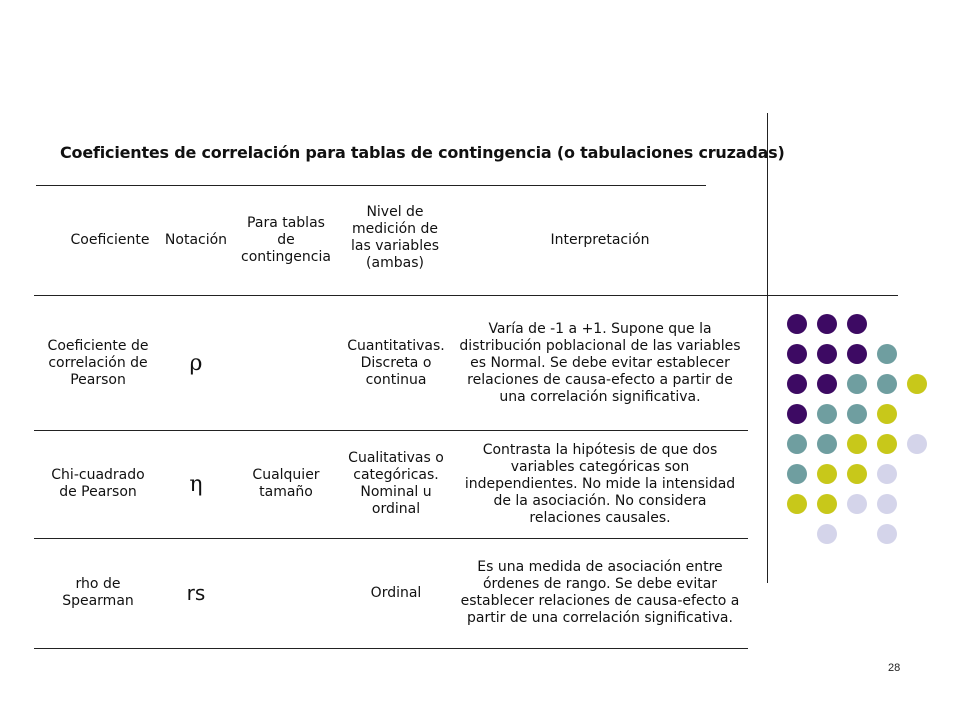 This screenshot has height=720, width=960. What do you see at coordinates (98, 483) in the screenshot?
I see `cell-coeficiente: Chi-cuadrado de Pearson` at bounding box center [98, 483].